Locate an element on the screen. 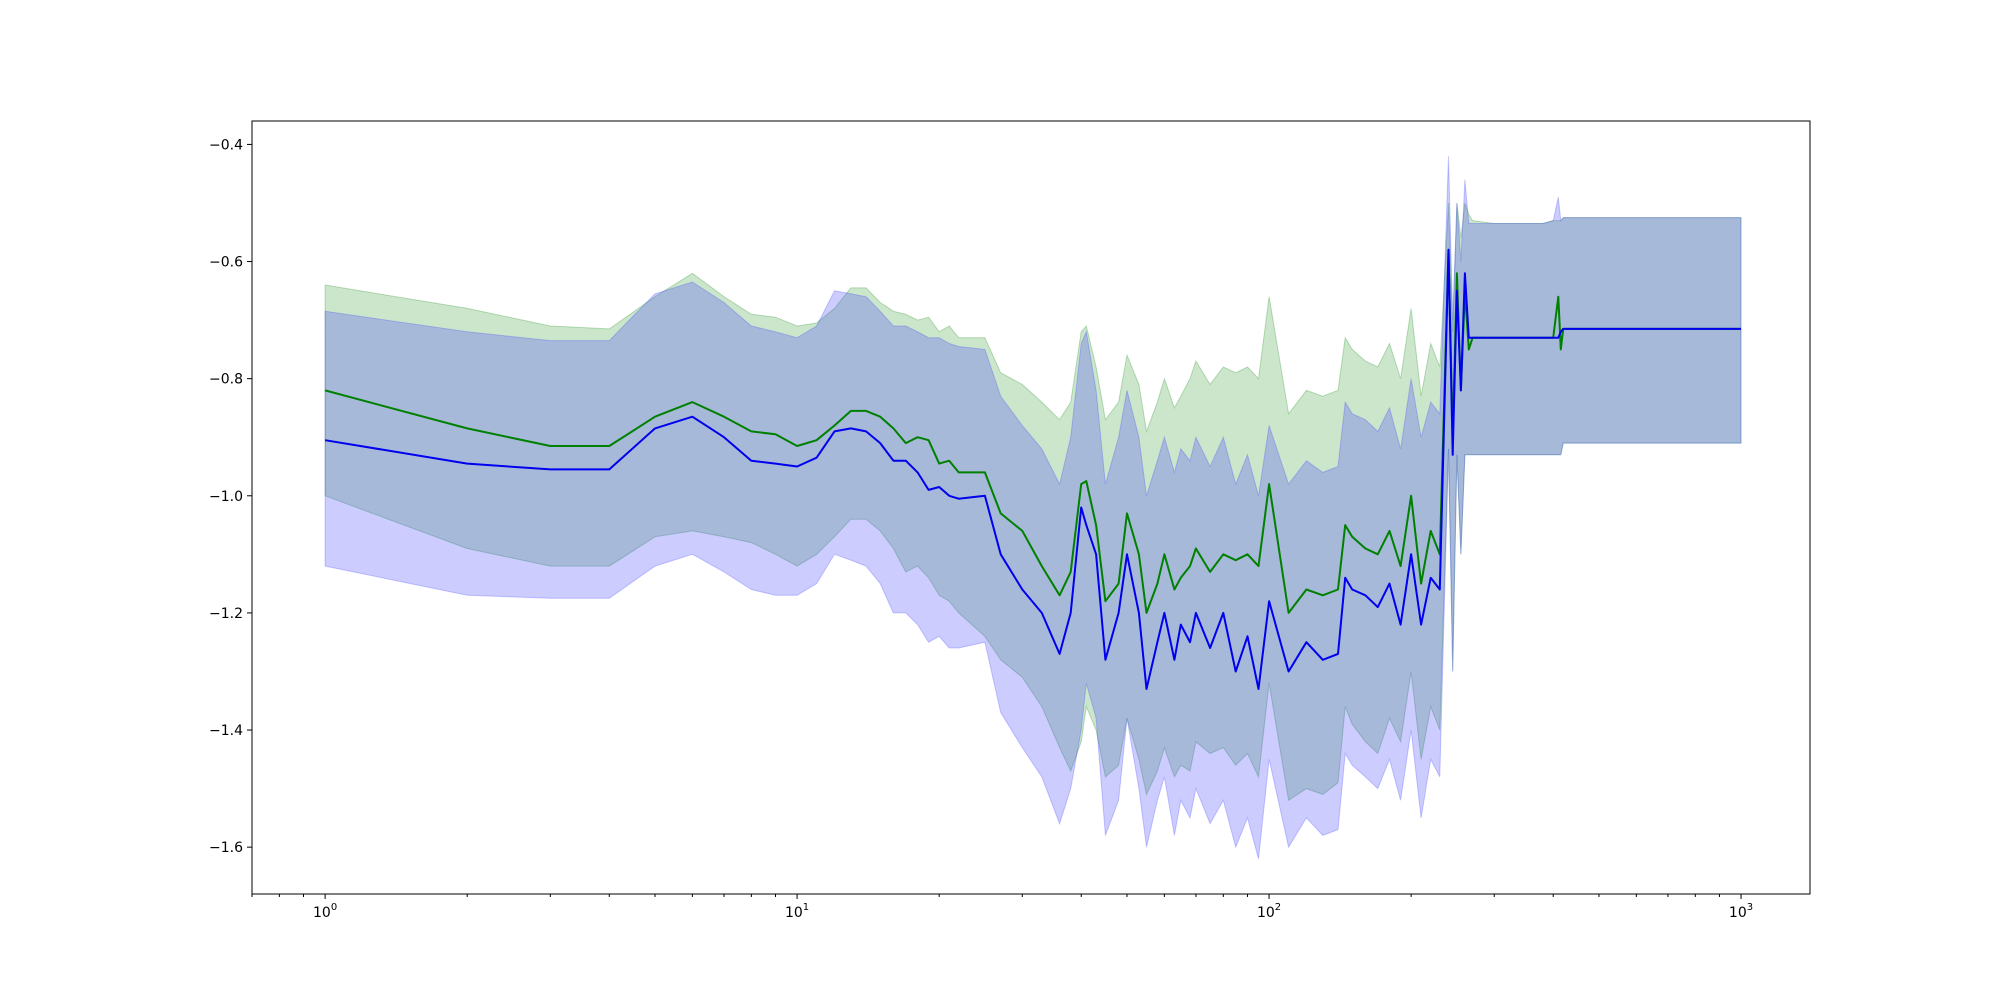 Image resolution: width=2000 pixels, height=1000 pixels. y-tick-label: −0.4 is located at coordinates (226, 145).